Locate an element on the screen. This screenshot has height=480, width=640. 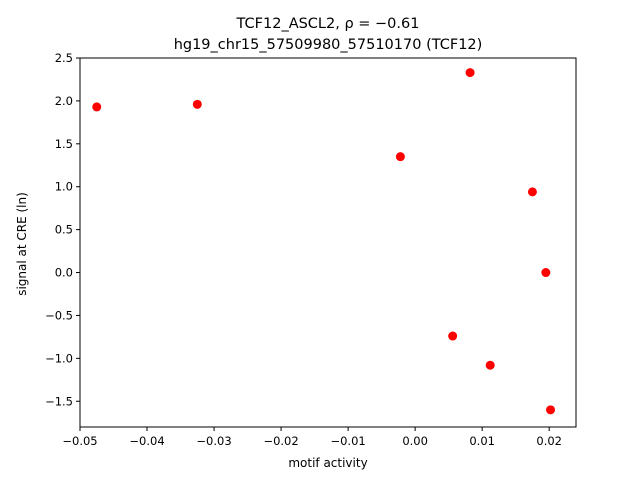
y-tick-label: −1.5 is located at coordinates (59, 401).